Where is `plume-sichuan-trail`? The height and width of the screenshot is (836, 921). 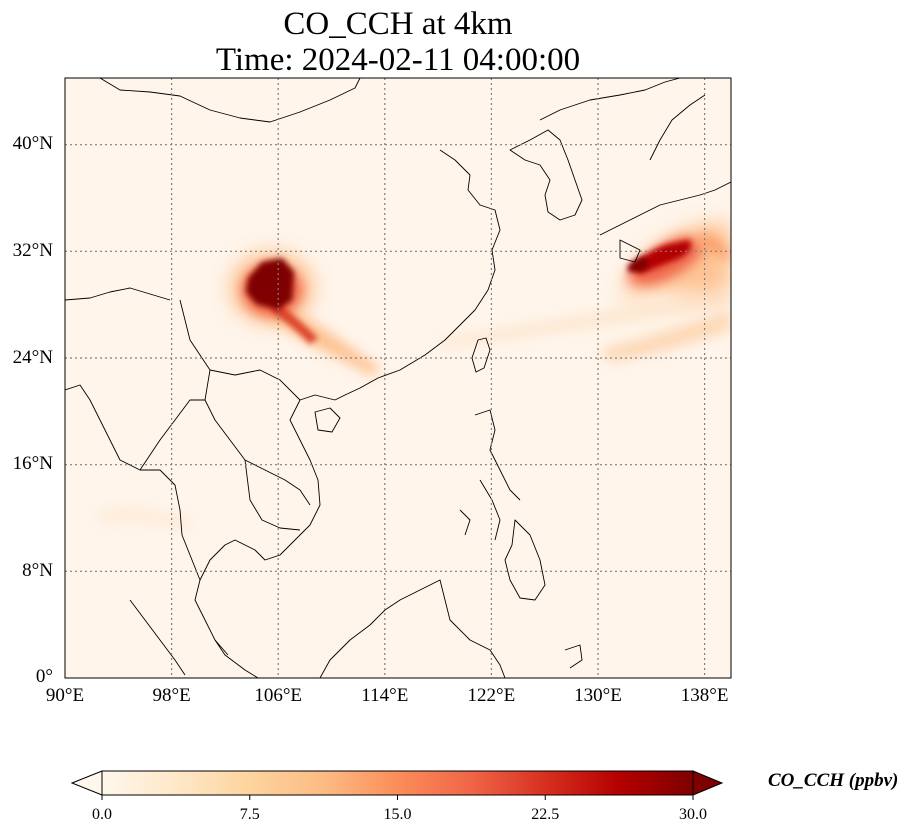 plume-sichuan-trail is located at coordinates (295, 322).